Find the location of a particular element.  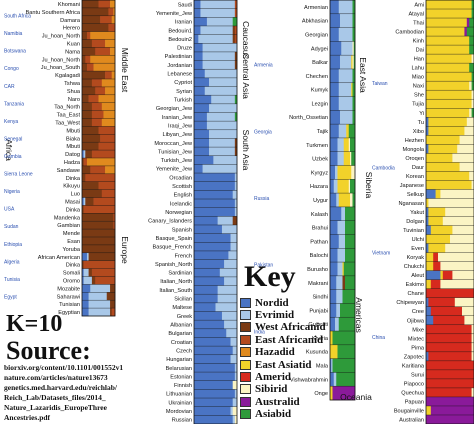

population-label-mozabite: Mozabite is located at coordinates (68, 289).